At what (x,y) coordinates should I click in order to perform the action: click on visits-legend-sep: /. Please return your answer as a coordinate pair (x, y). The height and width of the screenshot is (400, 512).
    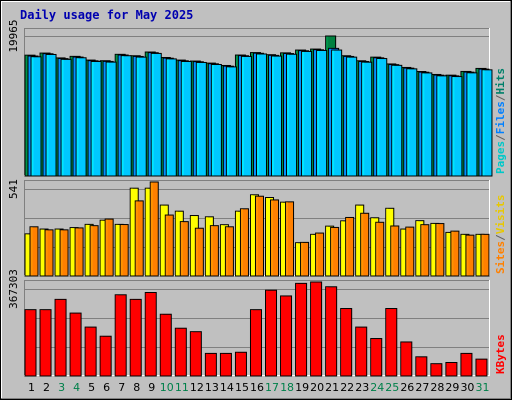
    Looking at the image, I should click on (500, 237).